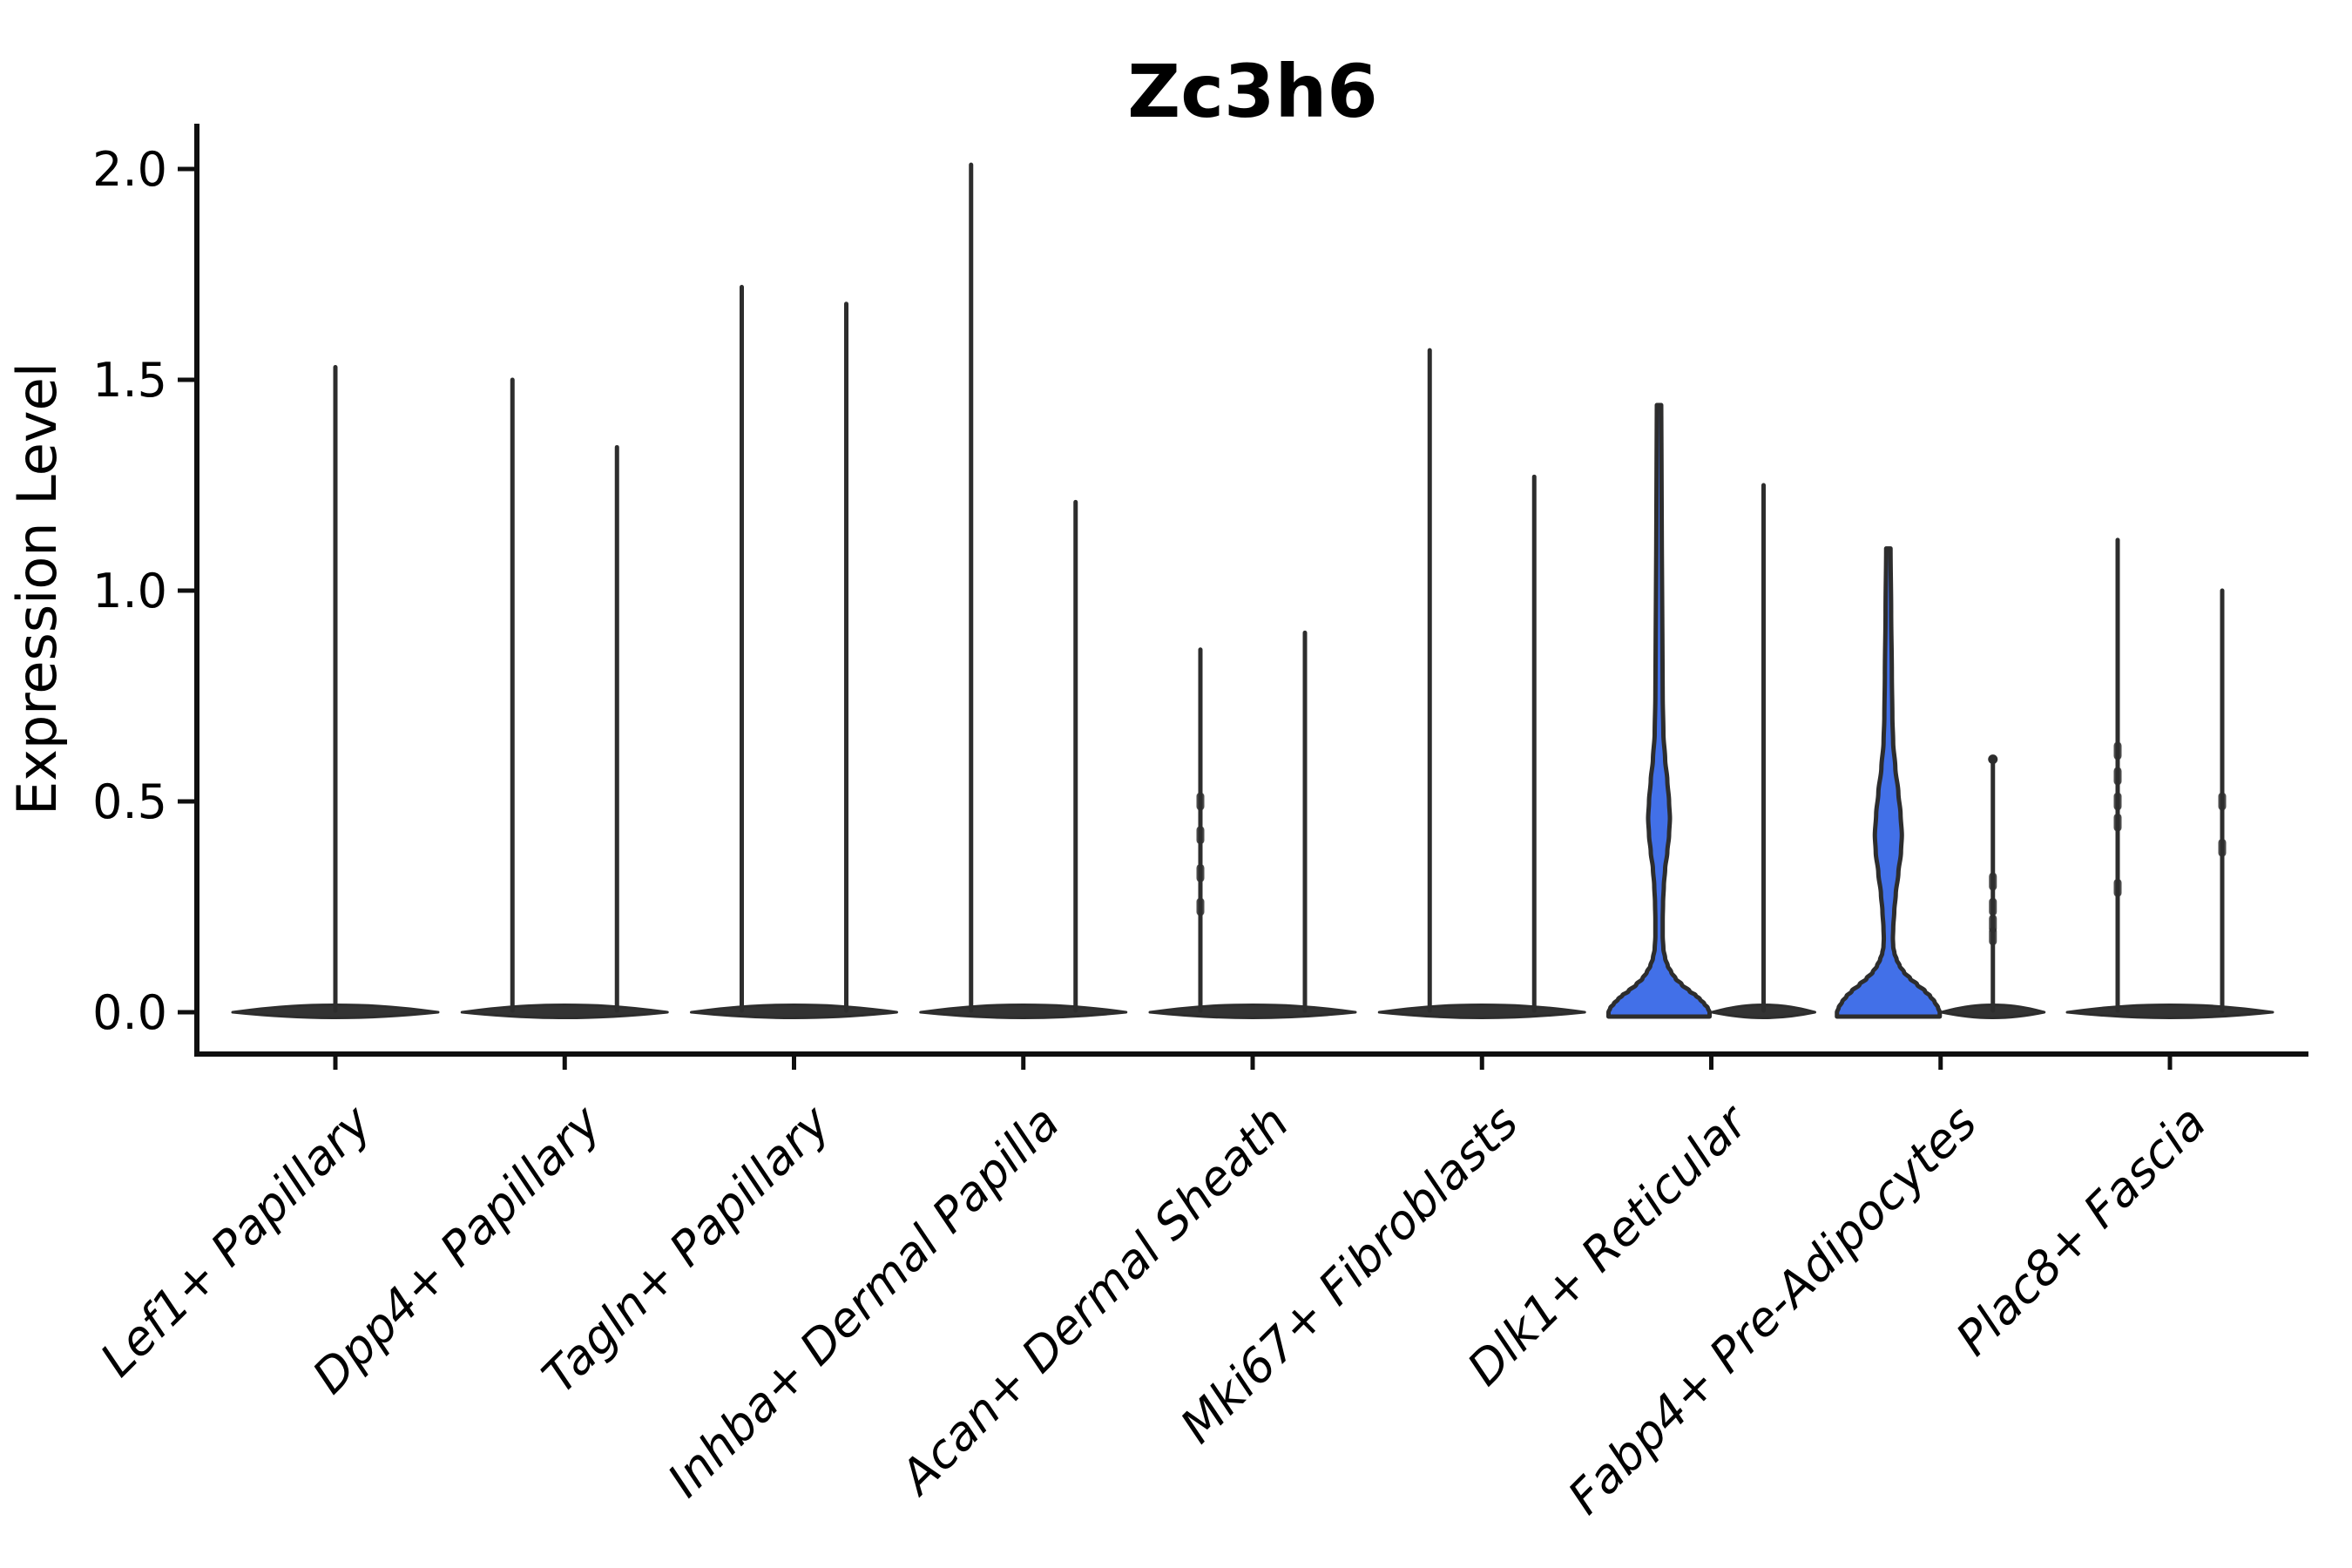 The width and height of the screenshot is (2352, 1568). I want to click on x-tick-label-text: Fabp4+ Pre-Adipocytes, so click(1772, 1310).